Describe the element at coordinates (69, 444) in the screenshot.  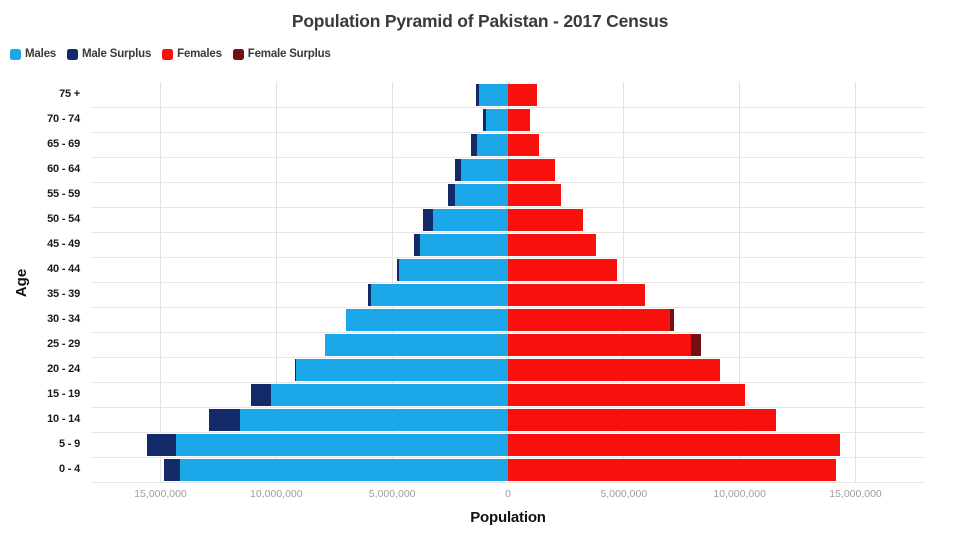
I see `y-tick-label: 5 - 9` at that location.